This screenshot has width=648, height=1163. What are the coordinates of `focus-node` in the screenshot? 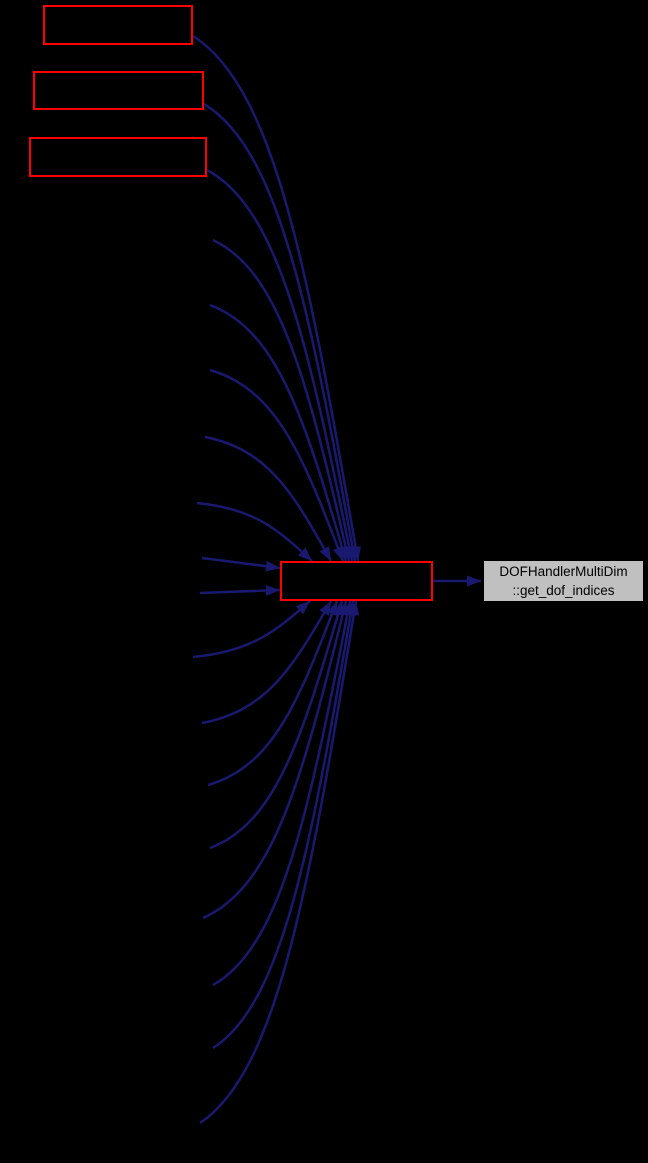 It's located at (356, 581).